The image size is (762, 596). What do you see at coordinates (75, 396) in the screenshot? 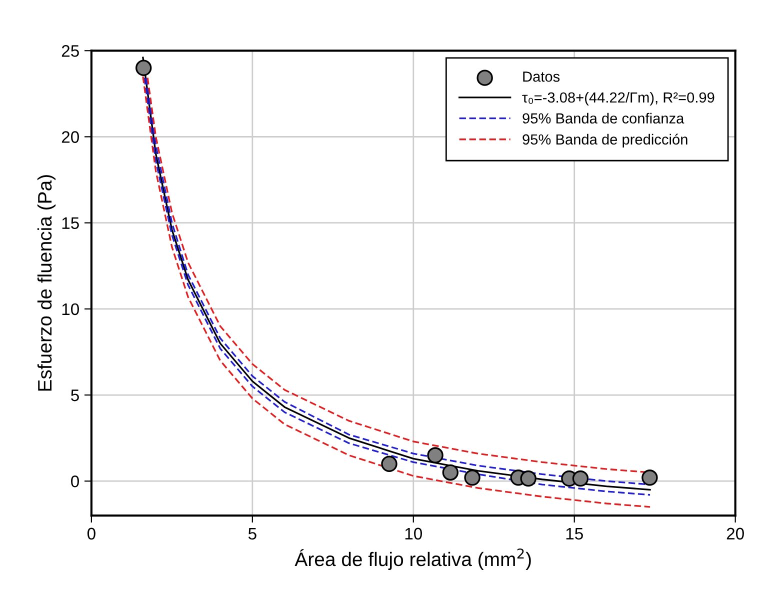
I see `y-tick-label: 5` at bounding box center [75, 396].